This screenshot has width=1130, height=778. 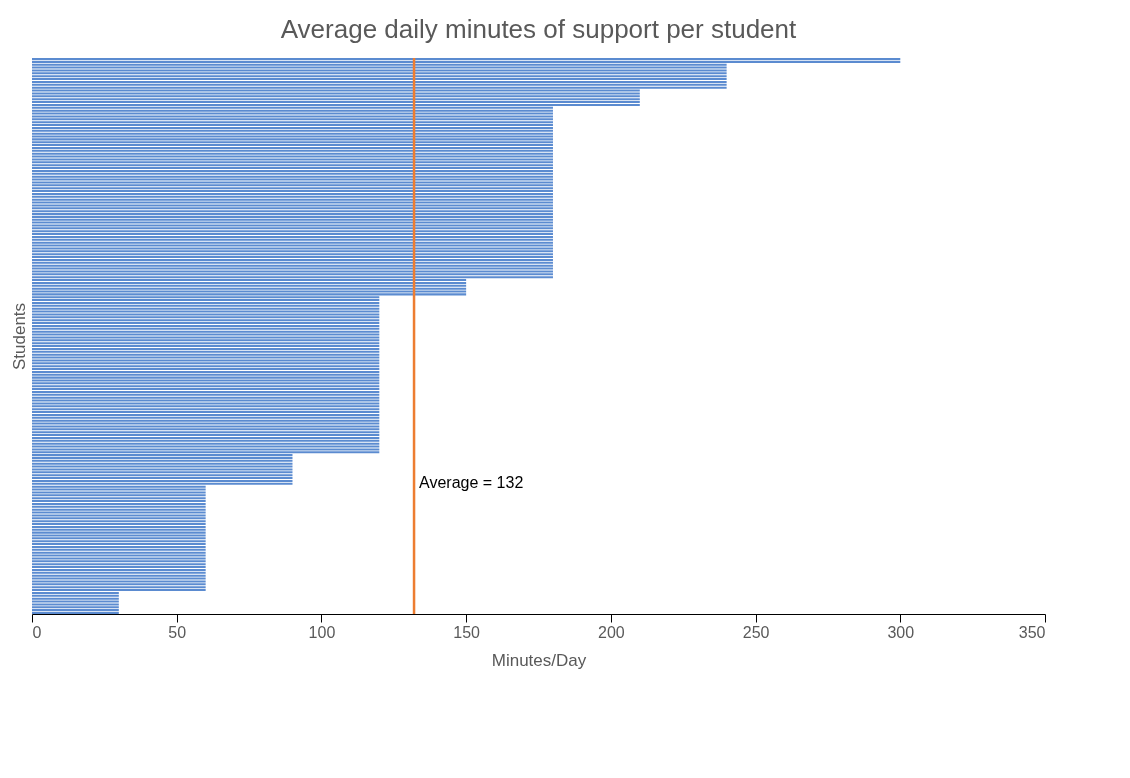 I want to click on x-tick-label: 100, so click(x=322, y=632).